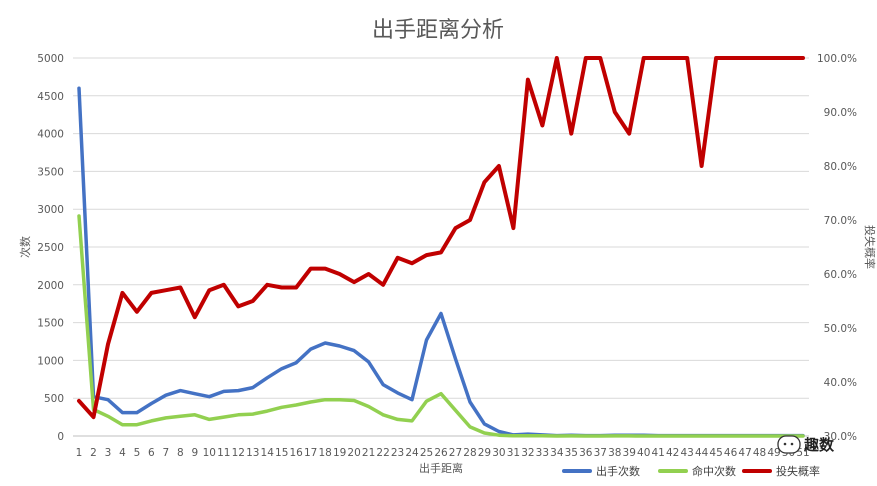 This screenshot has height=486, width=877. I want to click on x-tick-label: 8, so click(180, 453).